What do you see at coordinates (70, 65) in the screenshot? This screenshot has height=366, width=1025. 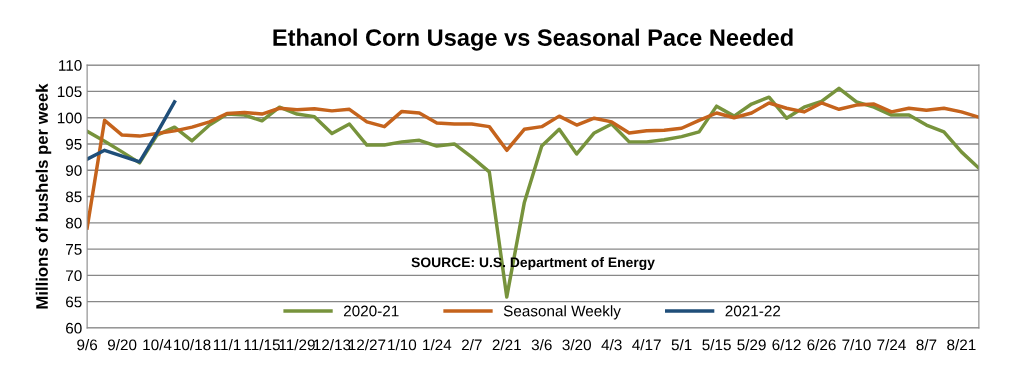 I see `y-tick-label: 110` at bounding box center [70, 65].